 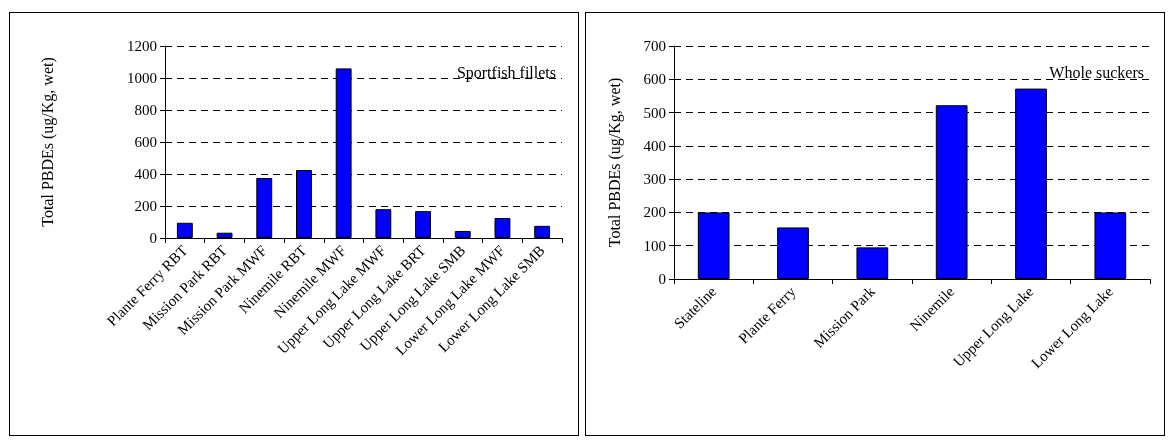 I want to click on annotation: Whole suckers, so click(x=1097, y=72).